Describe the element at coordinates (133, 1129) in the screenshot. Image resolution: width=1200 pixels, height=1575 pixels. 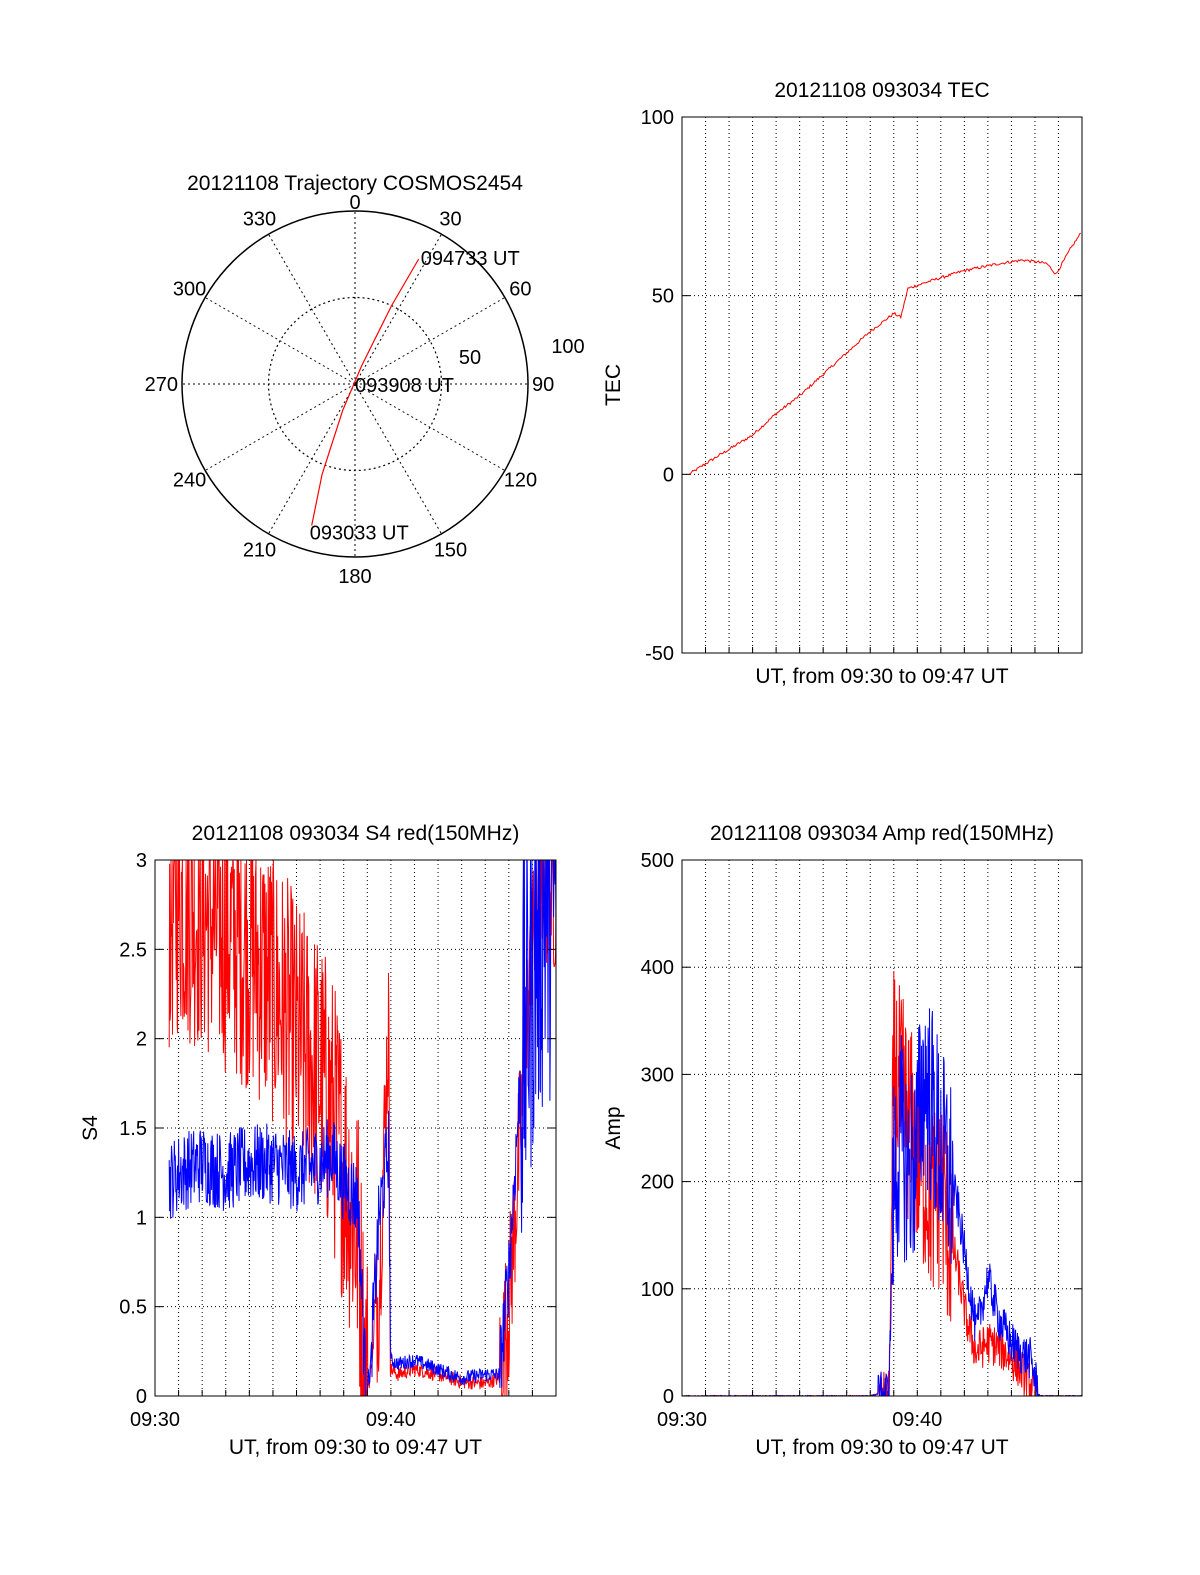
I see `y-tick-label: 1.5` at that location.